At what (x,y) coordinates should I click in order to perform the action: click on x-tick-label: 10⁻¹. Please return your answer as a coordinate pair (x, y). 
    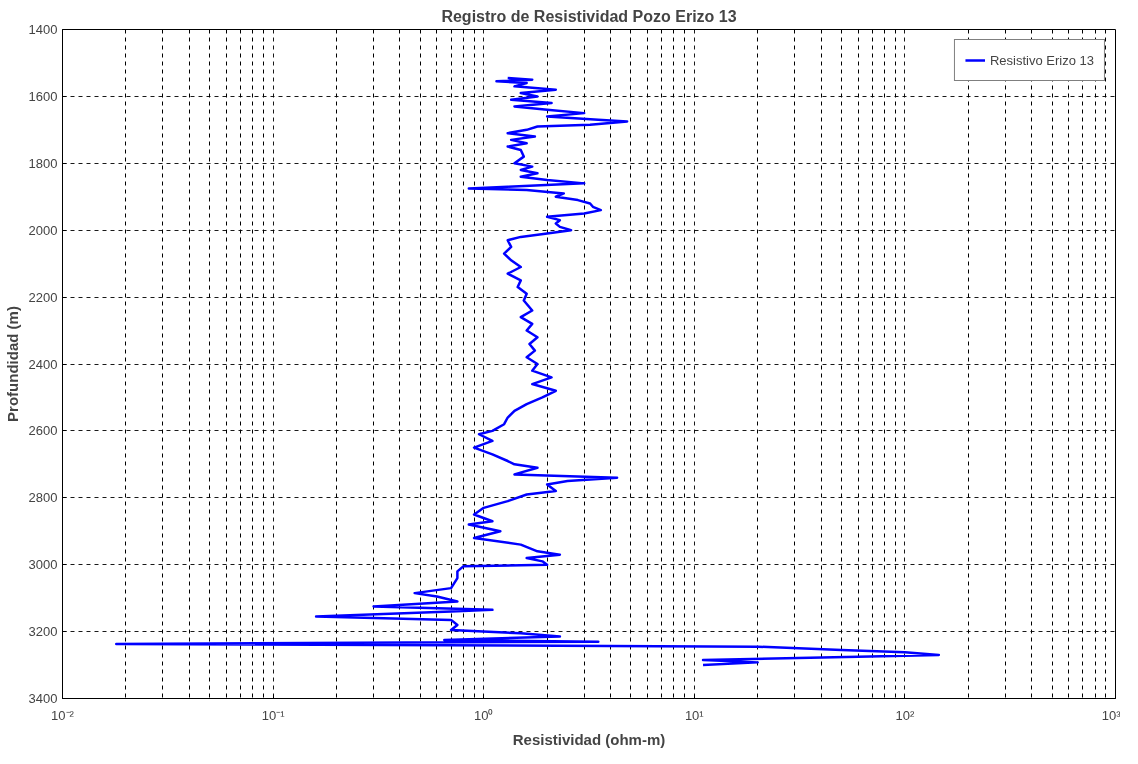
    Looking at the image, I should click on (273, 715).